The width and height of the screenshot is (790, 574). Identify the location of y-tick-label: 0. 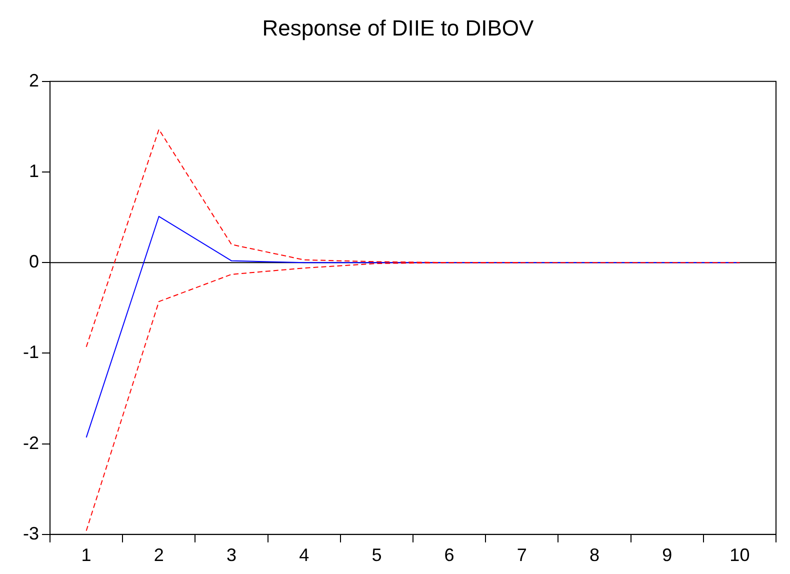
(34, 262).